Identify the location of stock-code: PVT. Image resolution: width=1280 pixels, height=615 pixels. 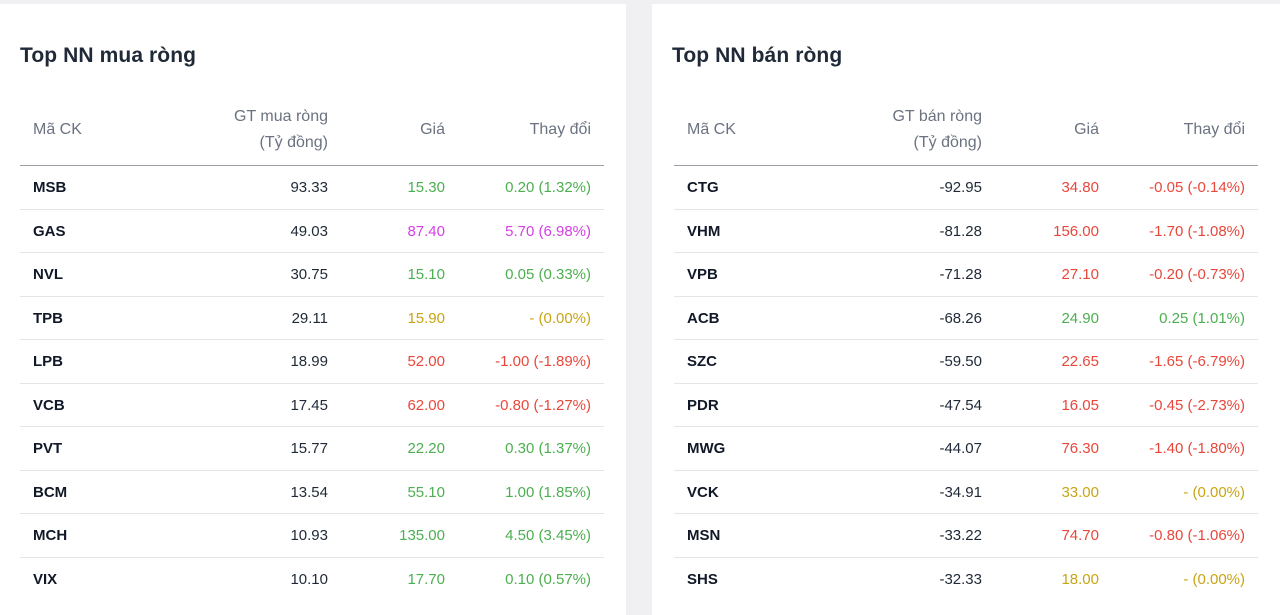
(48, 448).